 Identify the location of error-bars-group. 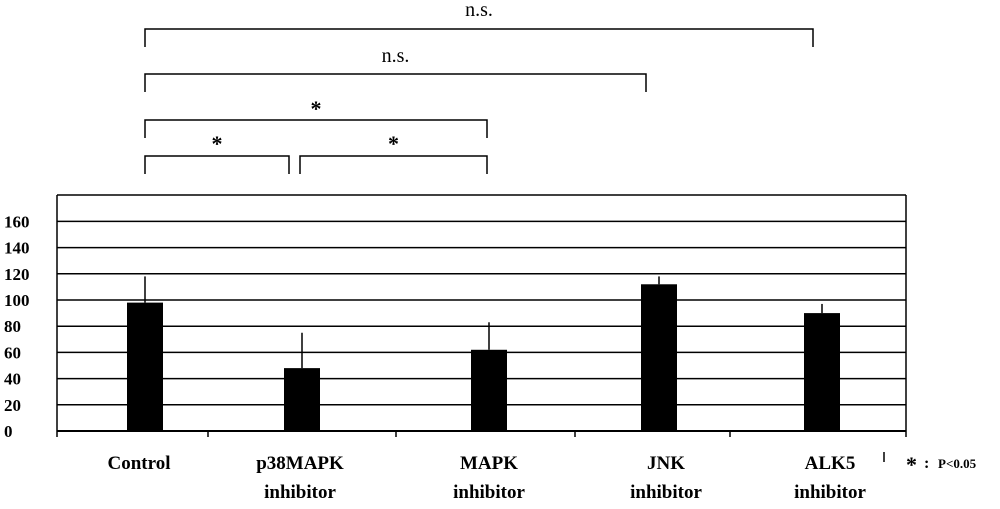
(483, 322).